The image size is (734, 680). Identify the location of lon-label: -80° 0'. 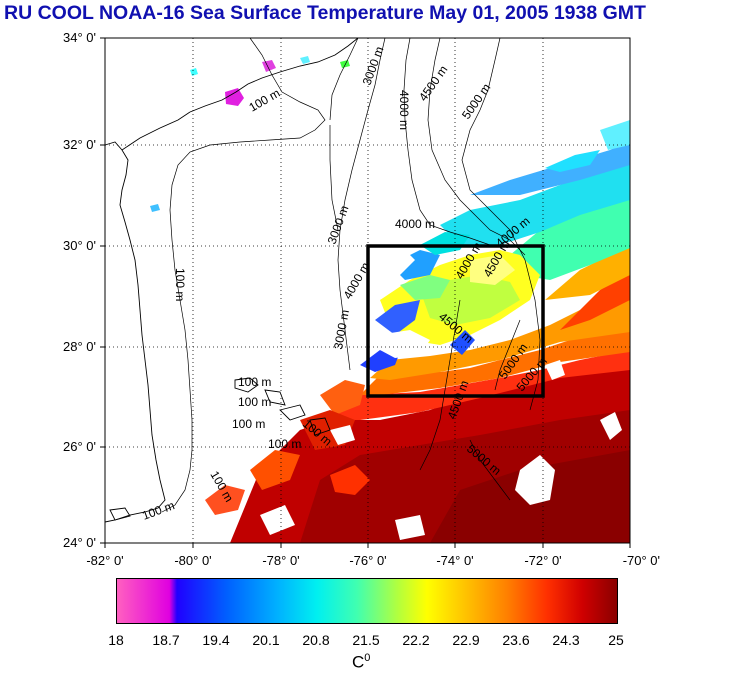
(193, 560).